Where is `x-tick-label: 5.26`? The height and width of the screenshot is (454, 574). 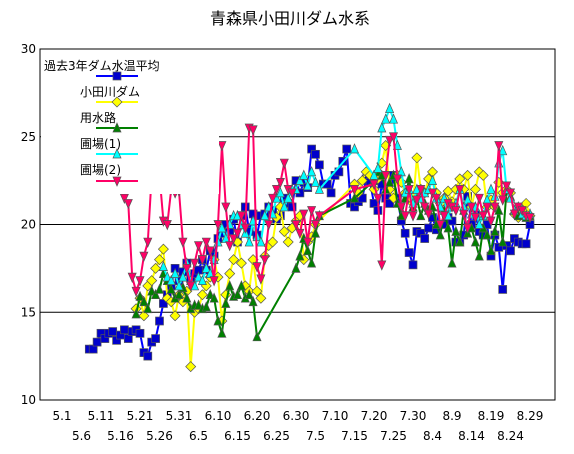
x-tick-label: 5.26 is located at coordinates (159, 436).